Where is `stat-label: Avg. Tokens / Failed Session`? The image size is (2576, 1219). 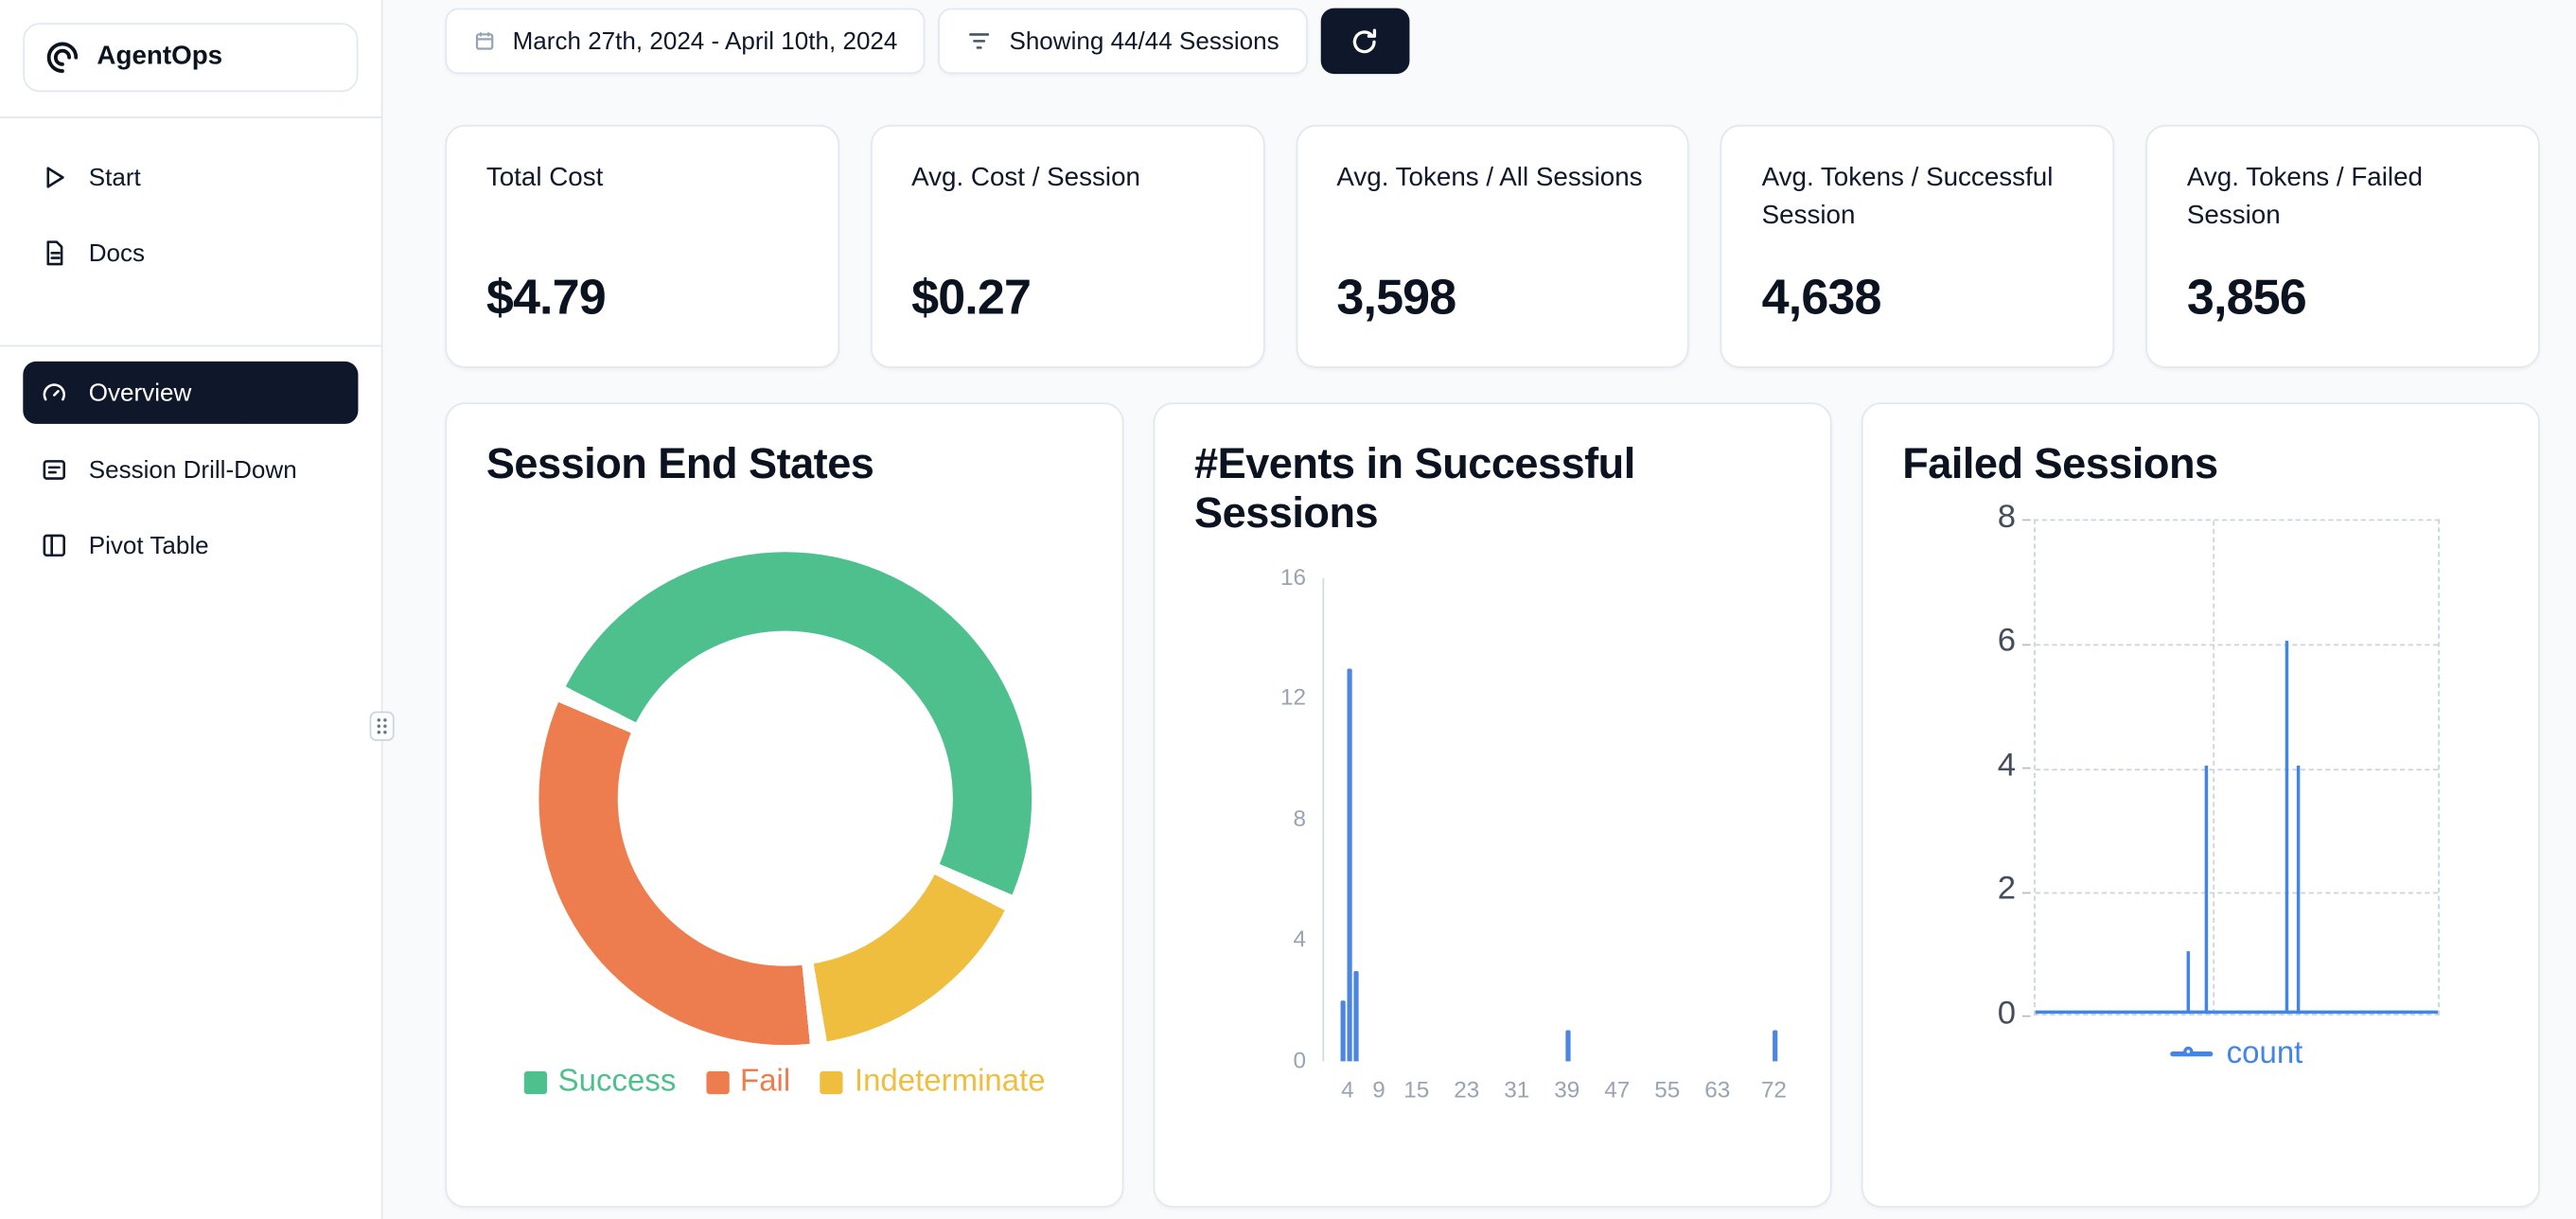 stat-label: Avg. Tokens / Failed Session is located at coordinates (2304, 197).